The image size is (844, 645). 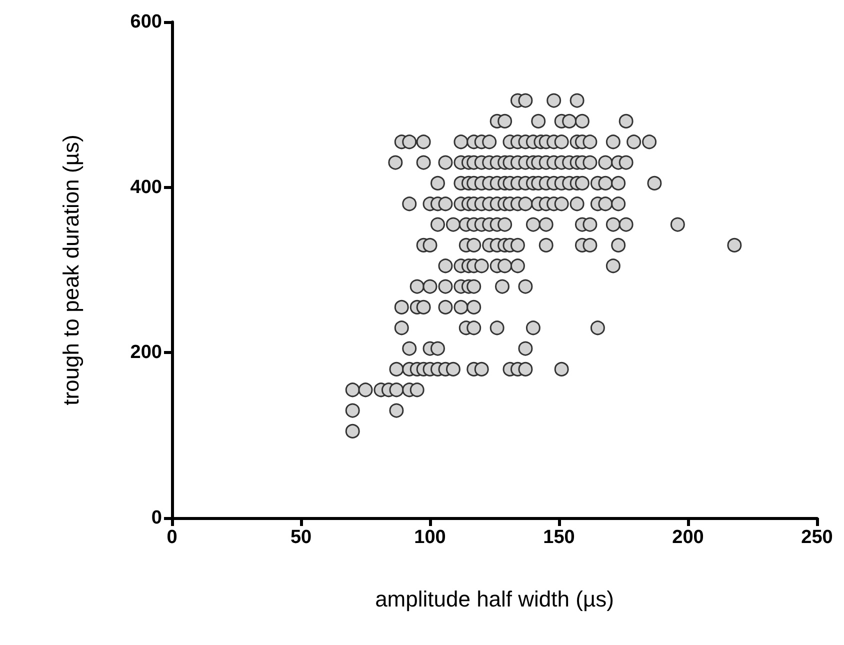 What do you see at coordinates (817, 537) in the screenshot?
I see `x-tick-label: 250` at bounding box center [817, 537].